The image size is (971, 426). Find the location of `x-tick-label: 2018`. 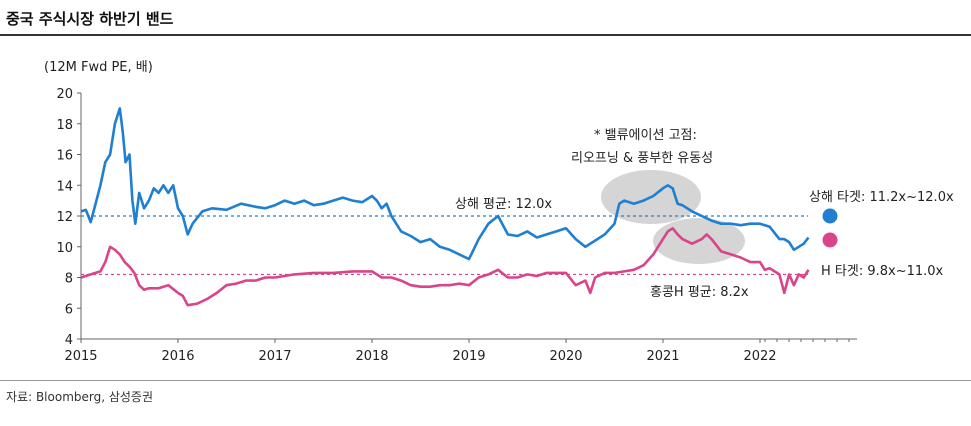

x-tick-label: 2018 is located at coordinates (371, 356).